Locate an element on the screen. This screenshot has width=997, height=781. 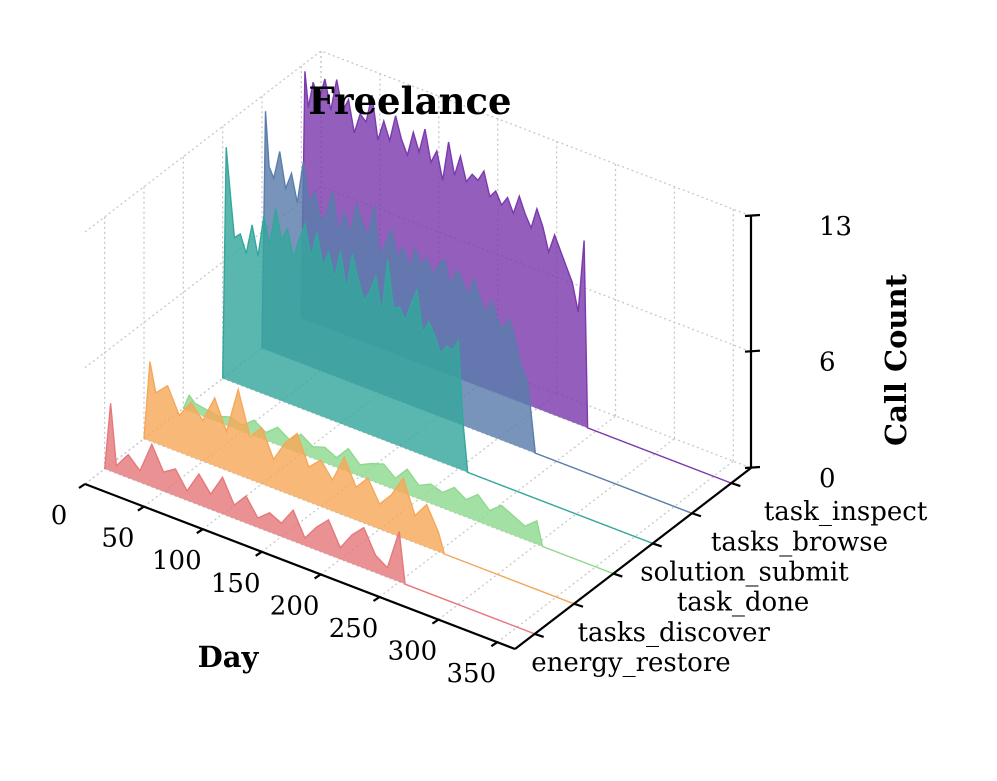
z-tick-label: 6 is located at coordinates (827, 363).